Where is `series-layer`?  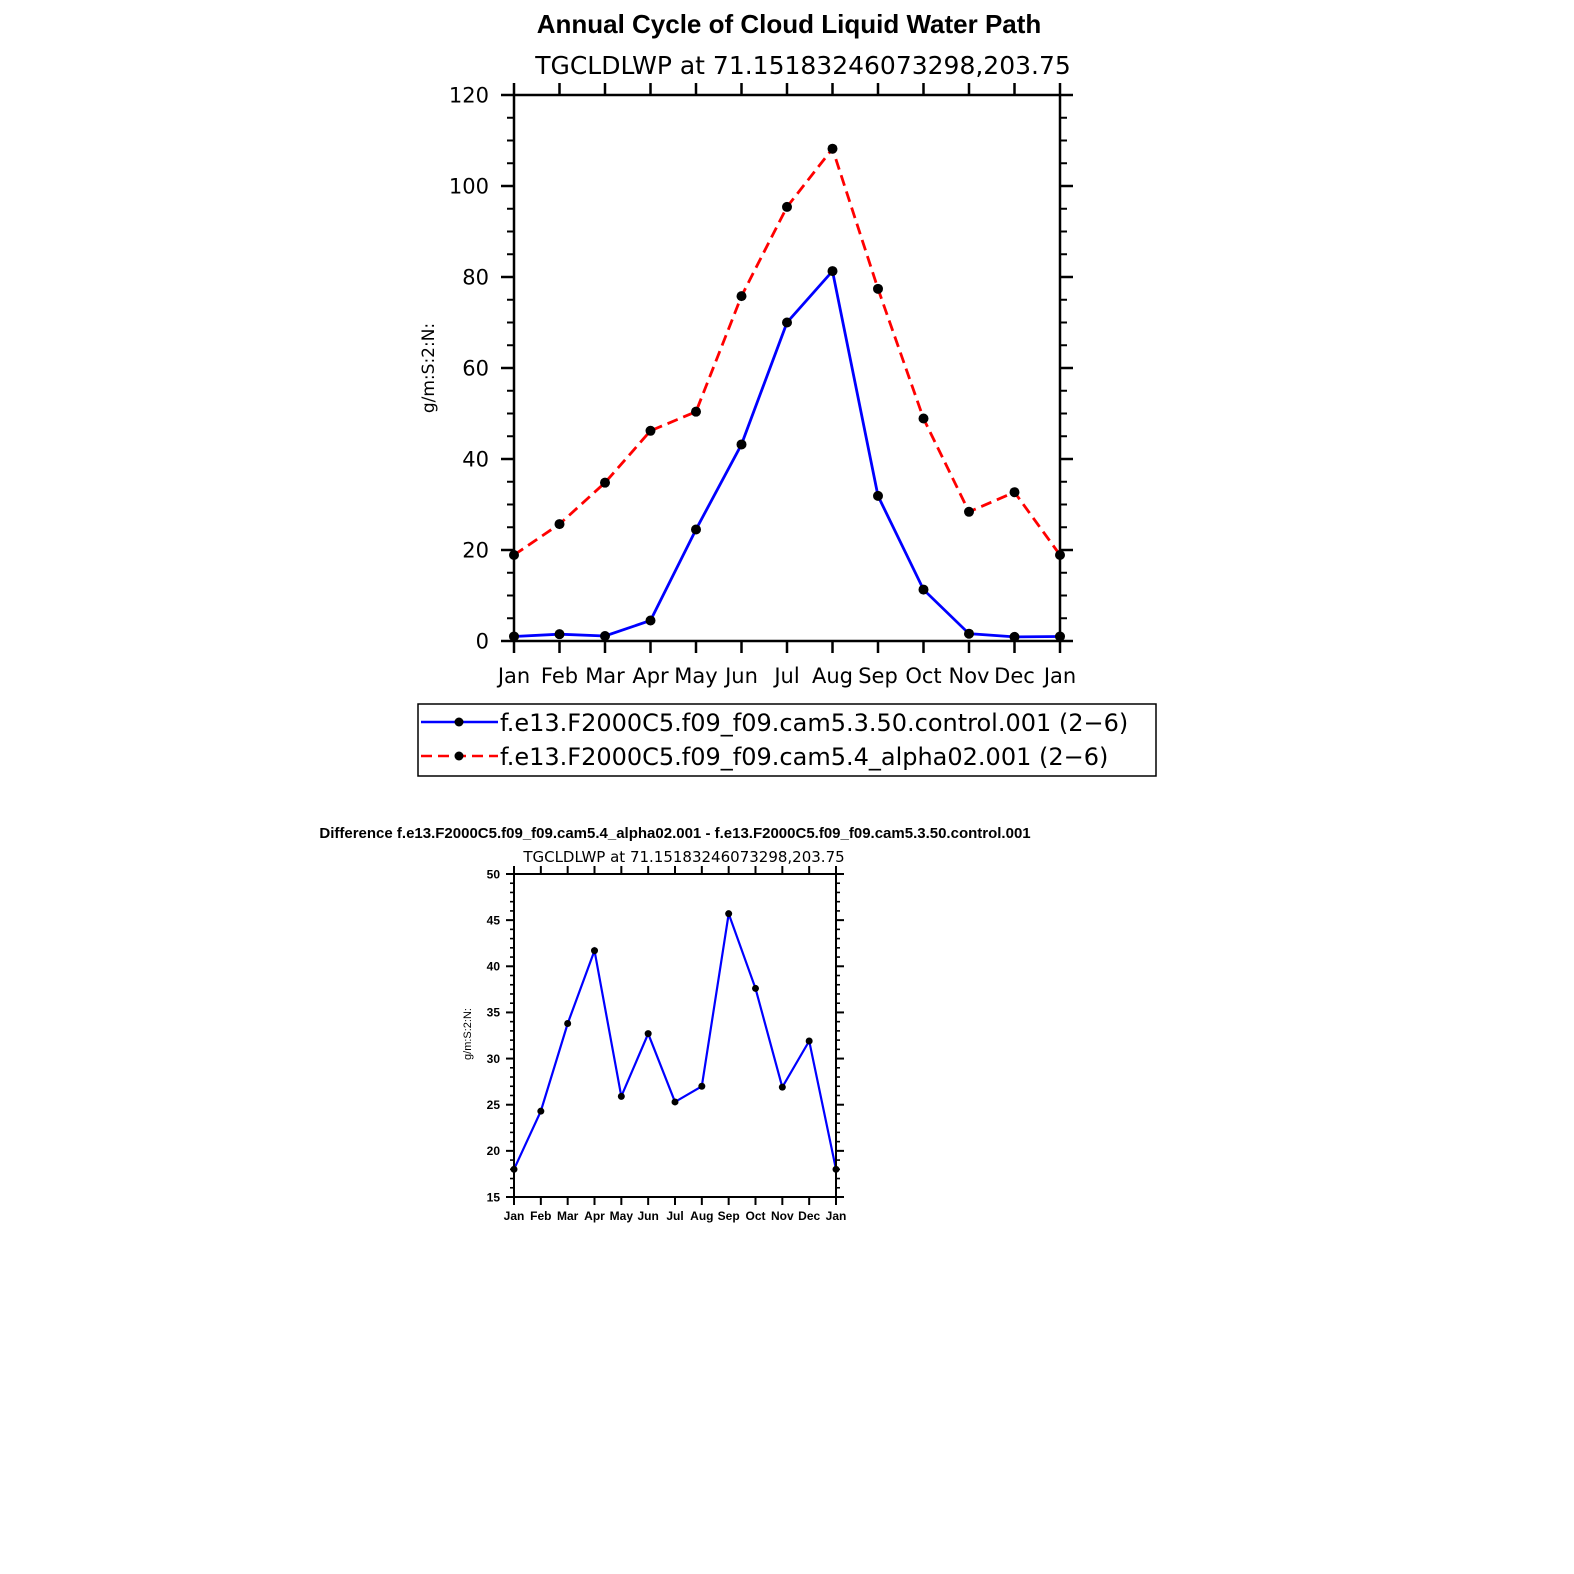
series-layer is located at coordinates (787, 392).